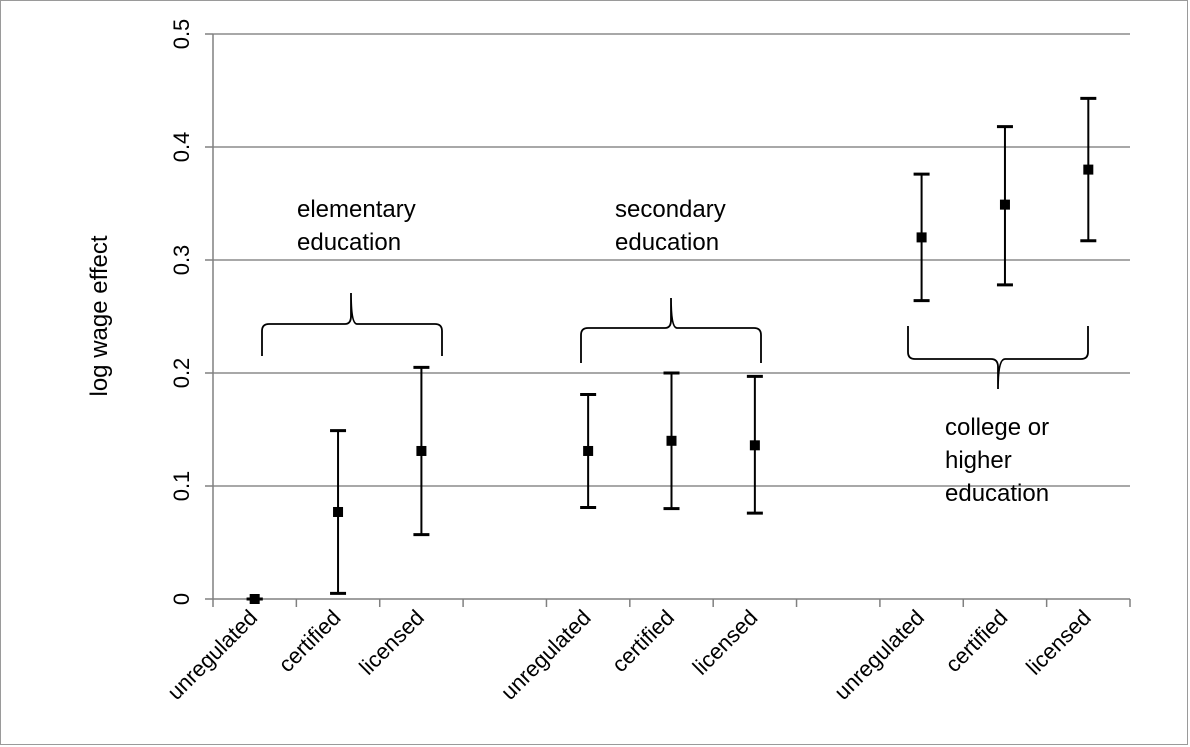 The height and width of the screenshot is (747, 1190). I want to click on annotation-elementary: elementary education, so click(359, 226).